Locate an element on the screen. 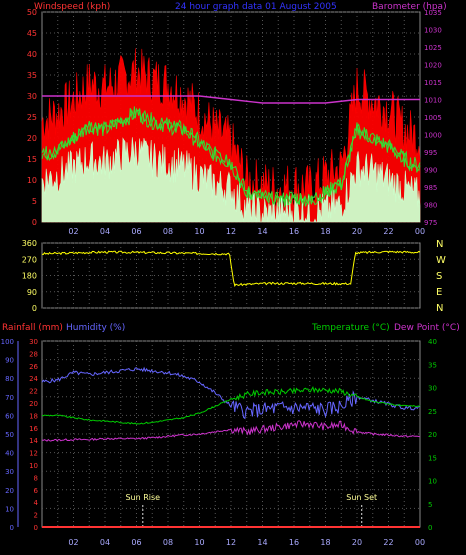 The width and height of the screenshot is (466, 555). rain-tick-label: 16 is located at coordinates (33, 429).